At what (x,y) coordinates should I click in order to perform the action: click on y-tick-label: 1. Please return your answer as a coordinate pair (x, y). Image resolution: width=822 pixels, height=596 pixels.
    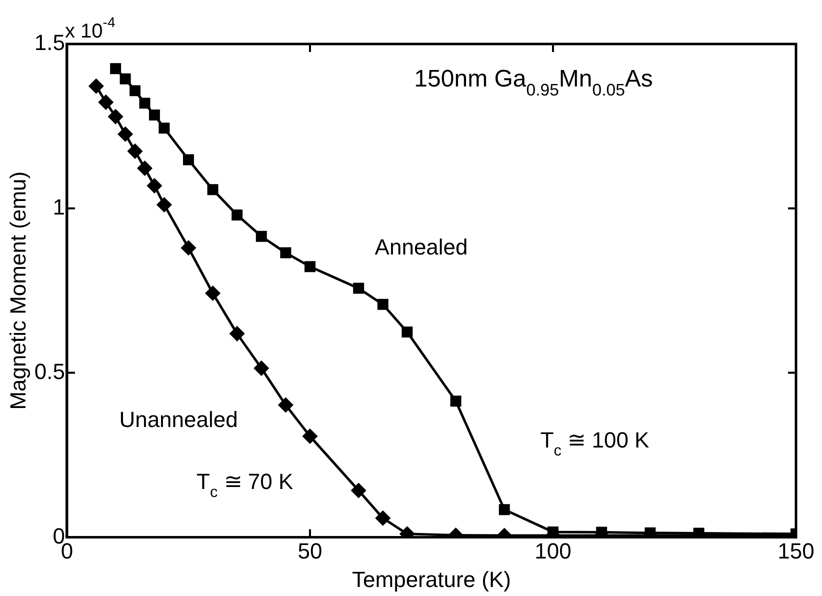
    Looking at the image, I should click on (58, 207).